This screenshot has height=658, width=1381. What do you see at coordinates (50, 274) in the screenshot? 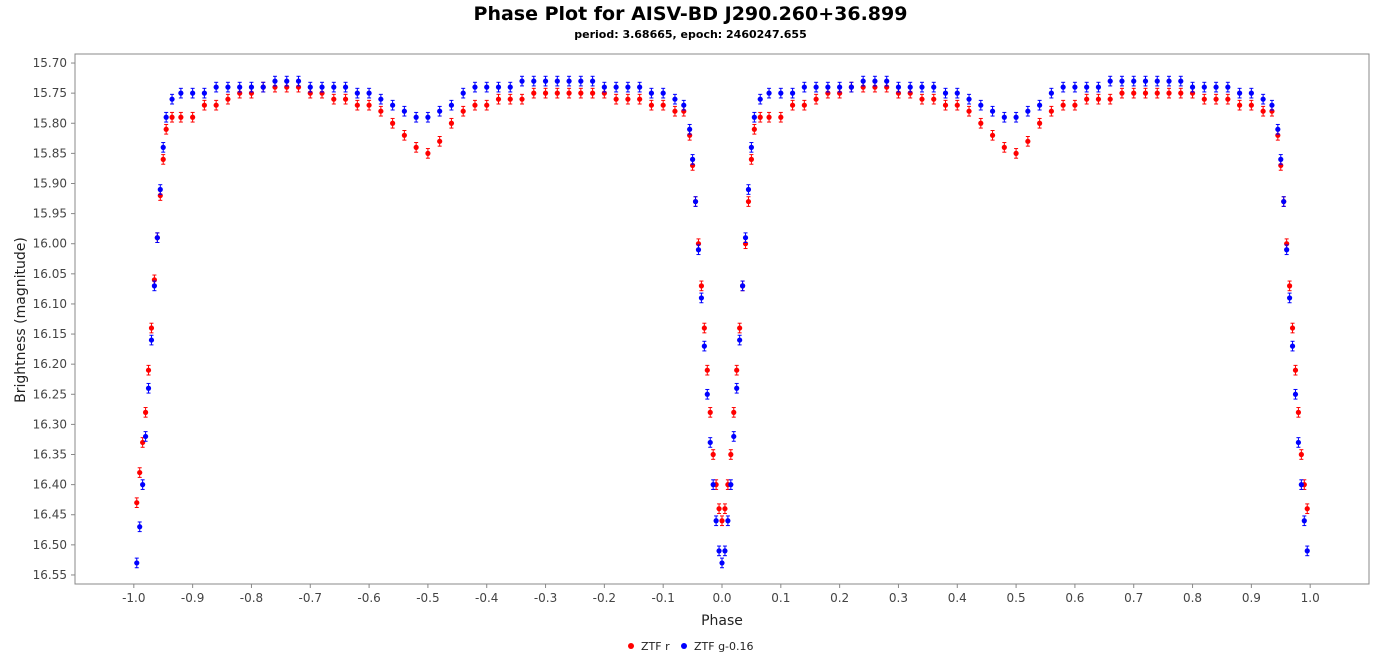
I see `y-tick-label: 16.05` at bounding box center [50, 274].